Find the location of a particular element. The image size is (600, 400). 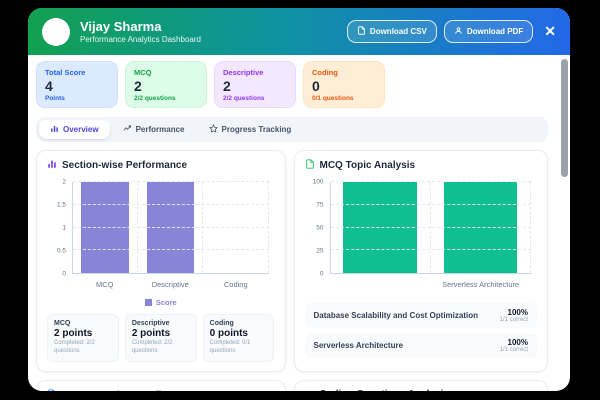

card-title: Section-wise Performance is located at coordinates (125, 165).